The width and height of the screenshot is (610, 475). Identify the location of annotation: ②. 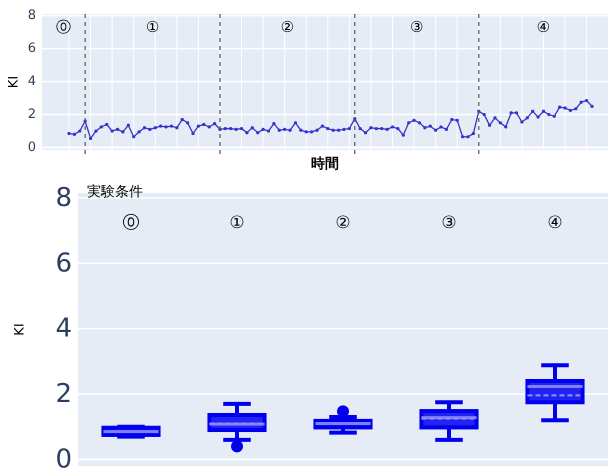
(287, 27).